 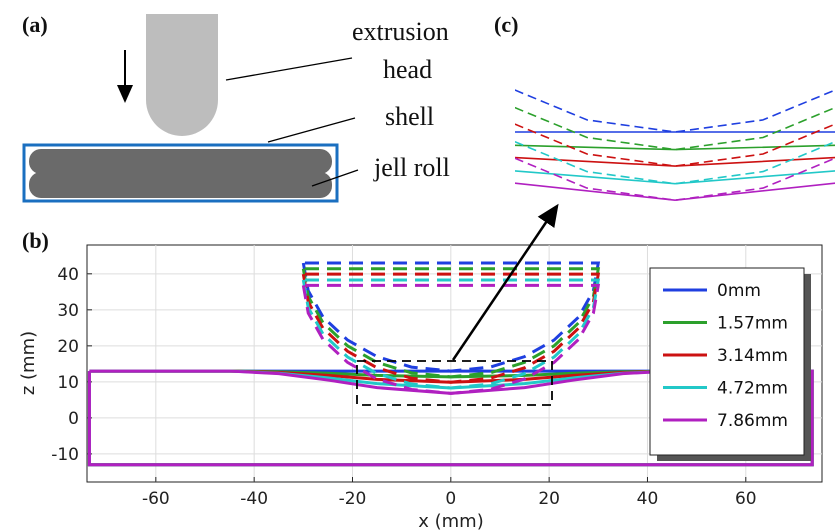 What do you see at coordinates (407, 69) in the screenshot?
I see `annotation: head` at bounding box center [407, 69].